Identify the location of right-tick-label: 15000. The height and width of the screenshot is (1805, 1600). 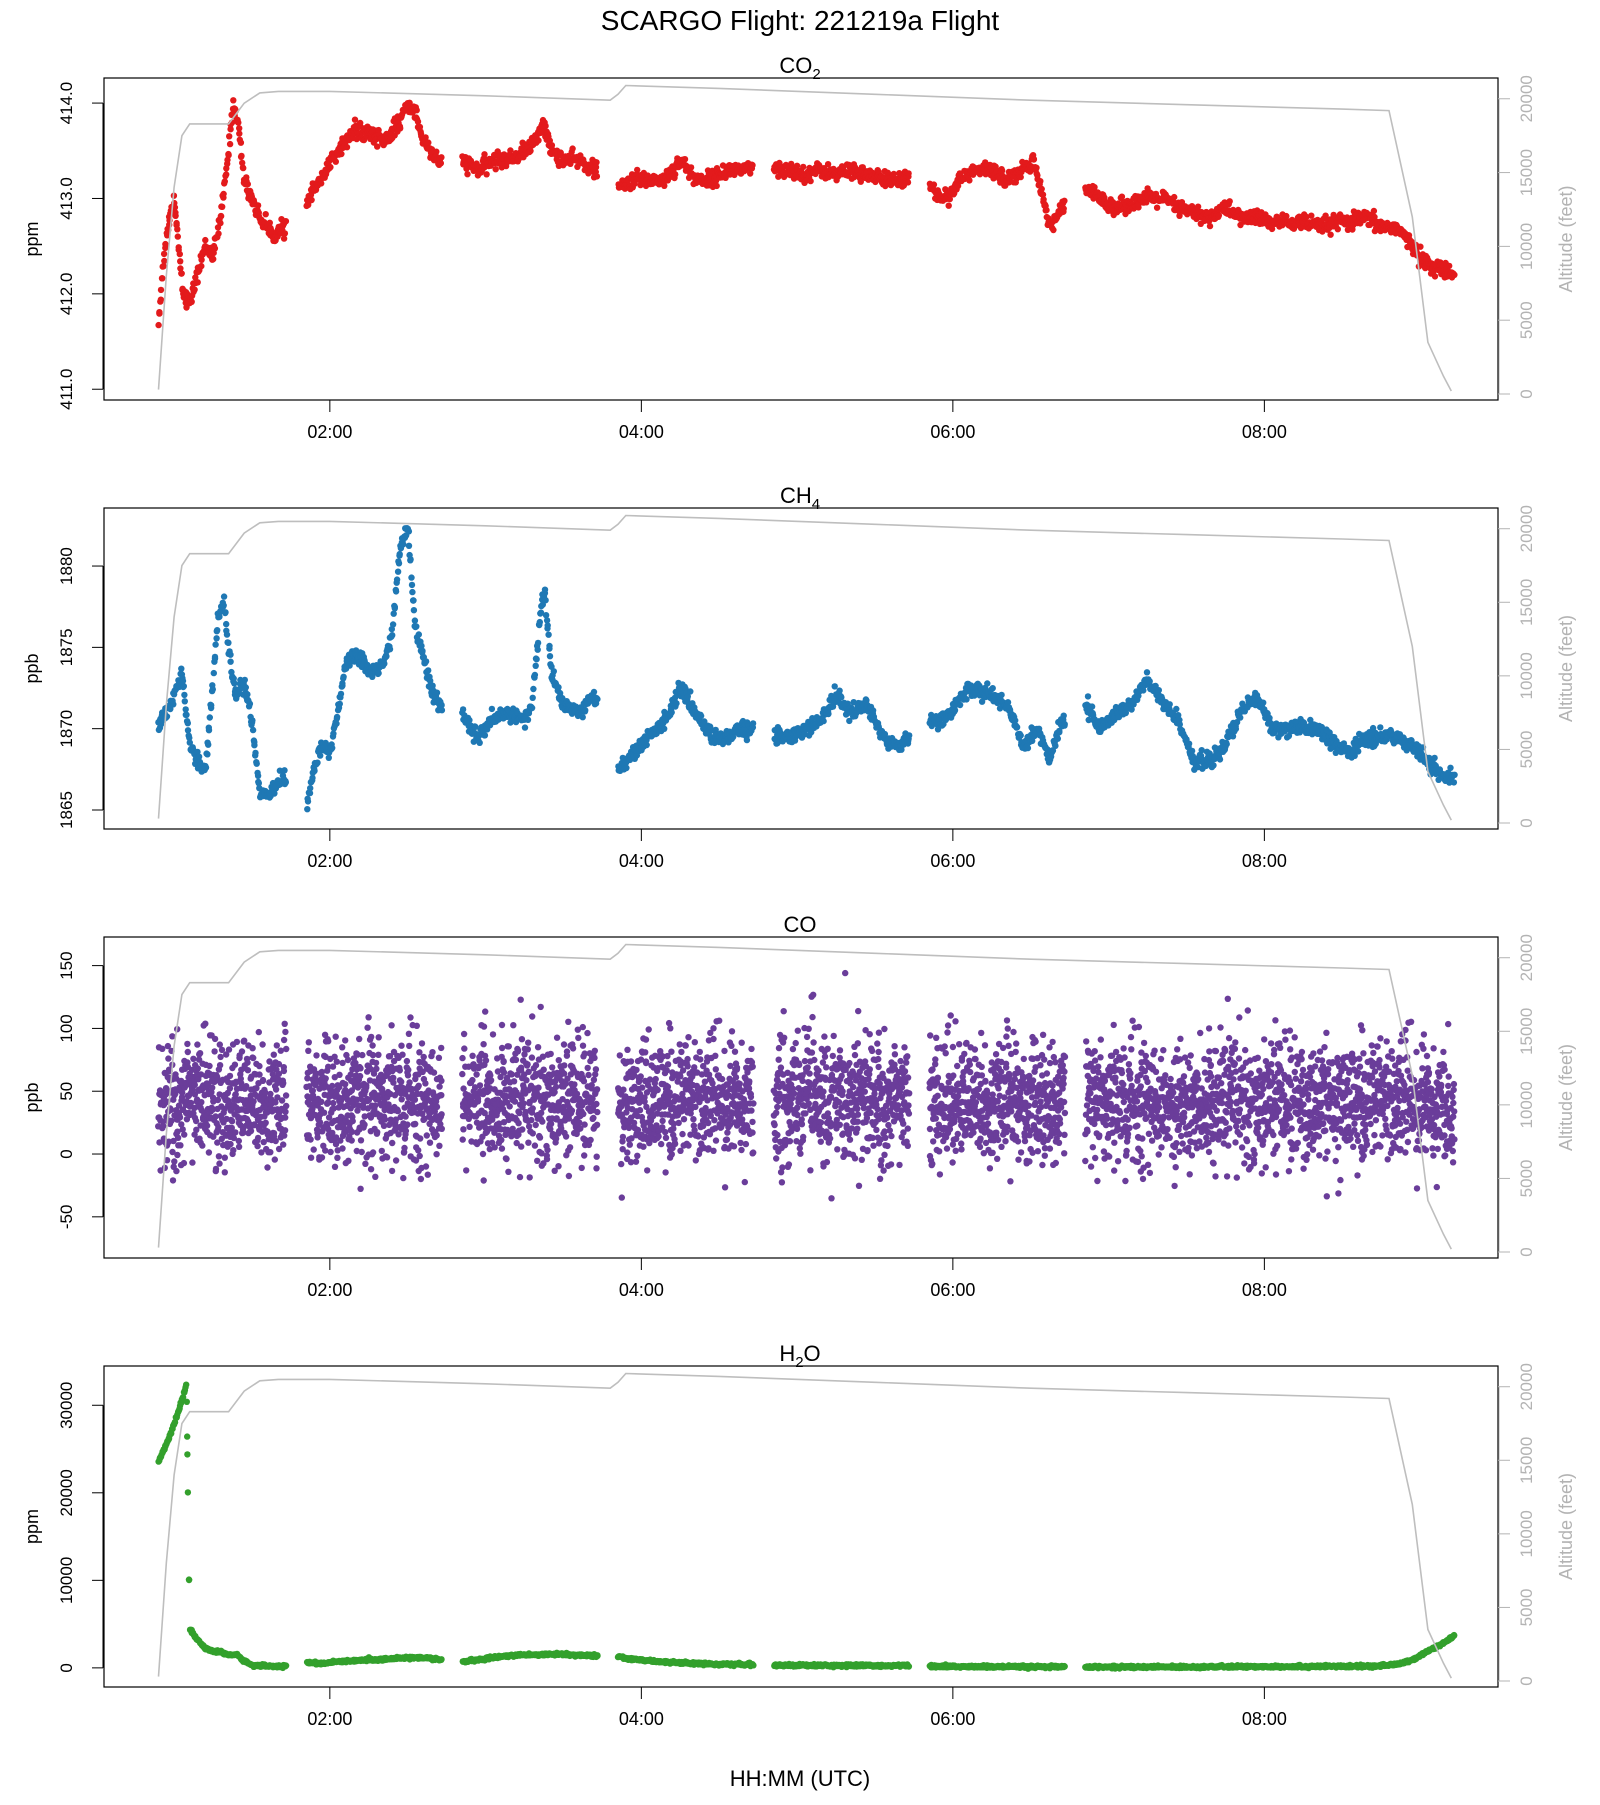
(1526, 1031).